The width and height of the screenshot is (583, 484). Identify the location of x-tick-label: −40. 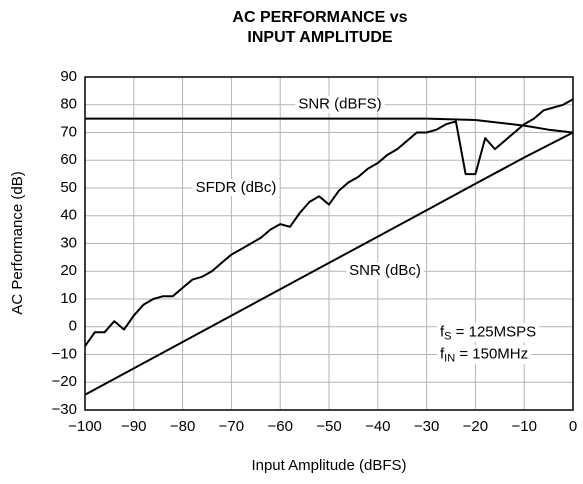
(377, 426).